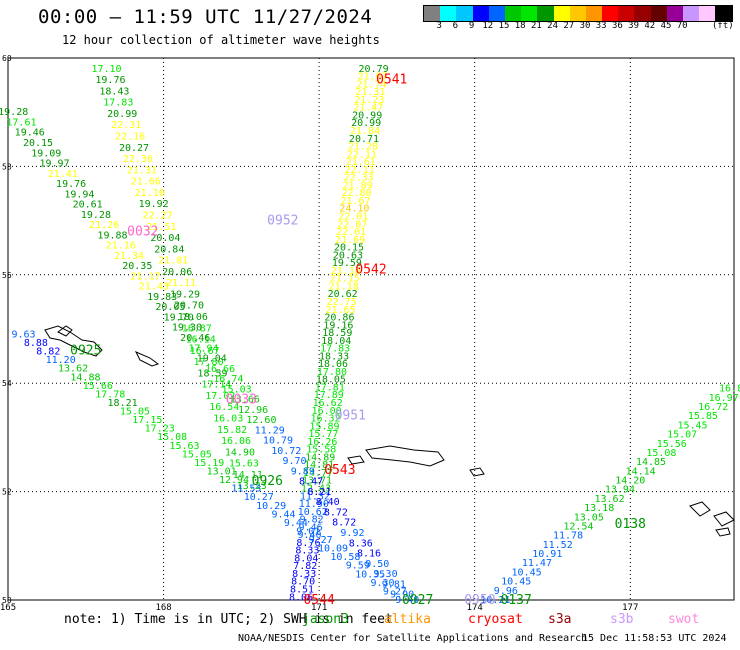  I want to click on wave-height-value: 16.32, so click(325, 419).